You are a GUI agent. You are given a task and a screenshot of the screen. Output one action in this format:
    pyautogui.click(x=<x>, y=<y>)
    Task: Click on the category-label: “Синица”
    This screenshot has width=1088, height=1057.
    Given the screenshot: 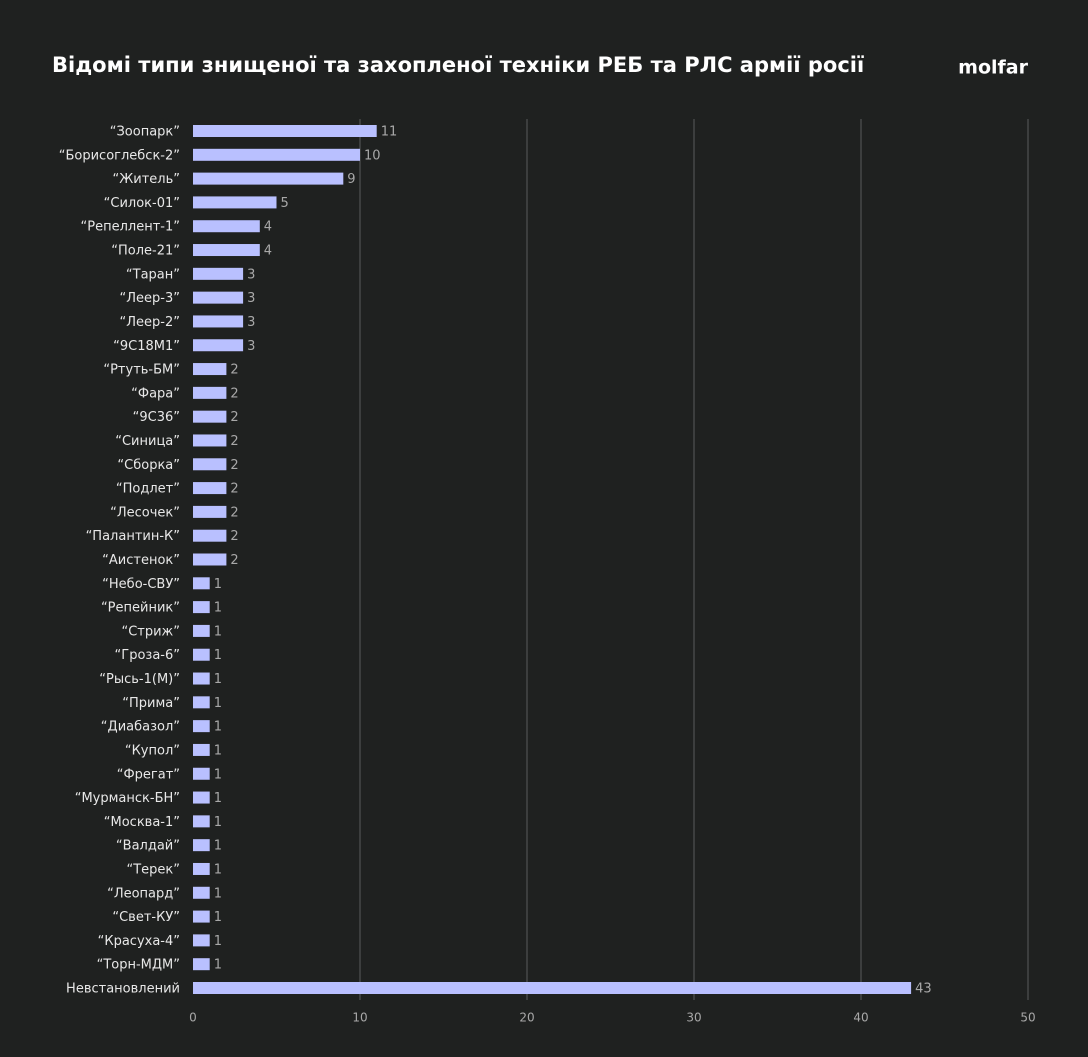 What is the action you would take?
    pyautogui.click(x=147, y=441)
    